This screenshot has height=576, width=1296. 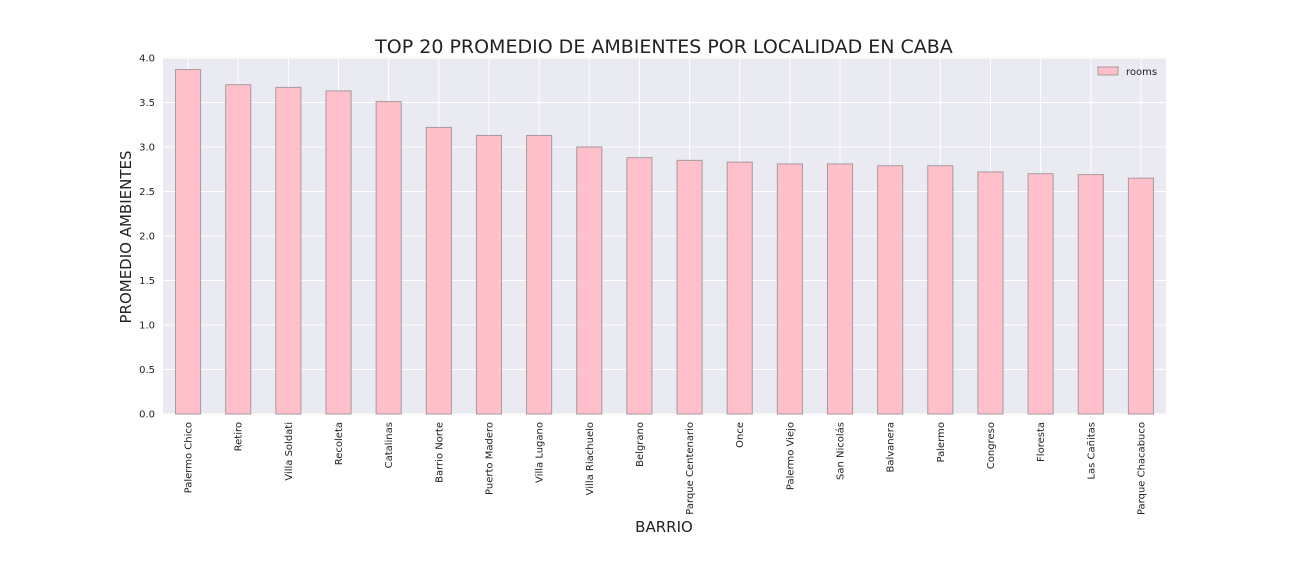 I want to click on x-tick-label: Palermo Chico, so click(x=189, y=457).